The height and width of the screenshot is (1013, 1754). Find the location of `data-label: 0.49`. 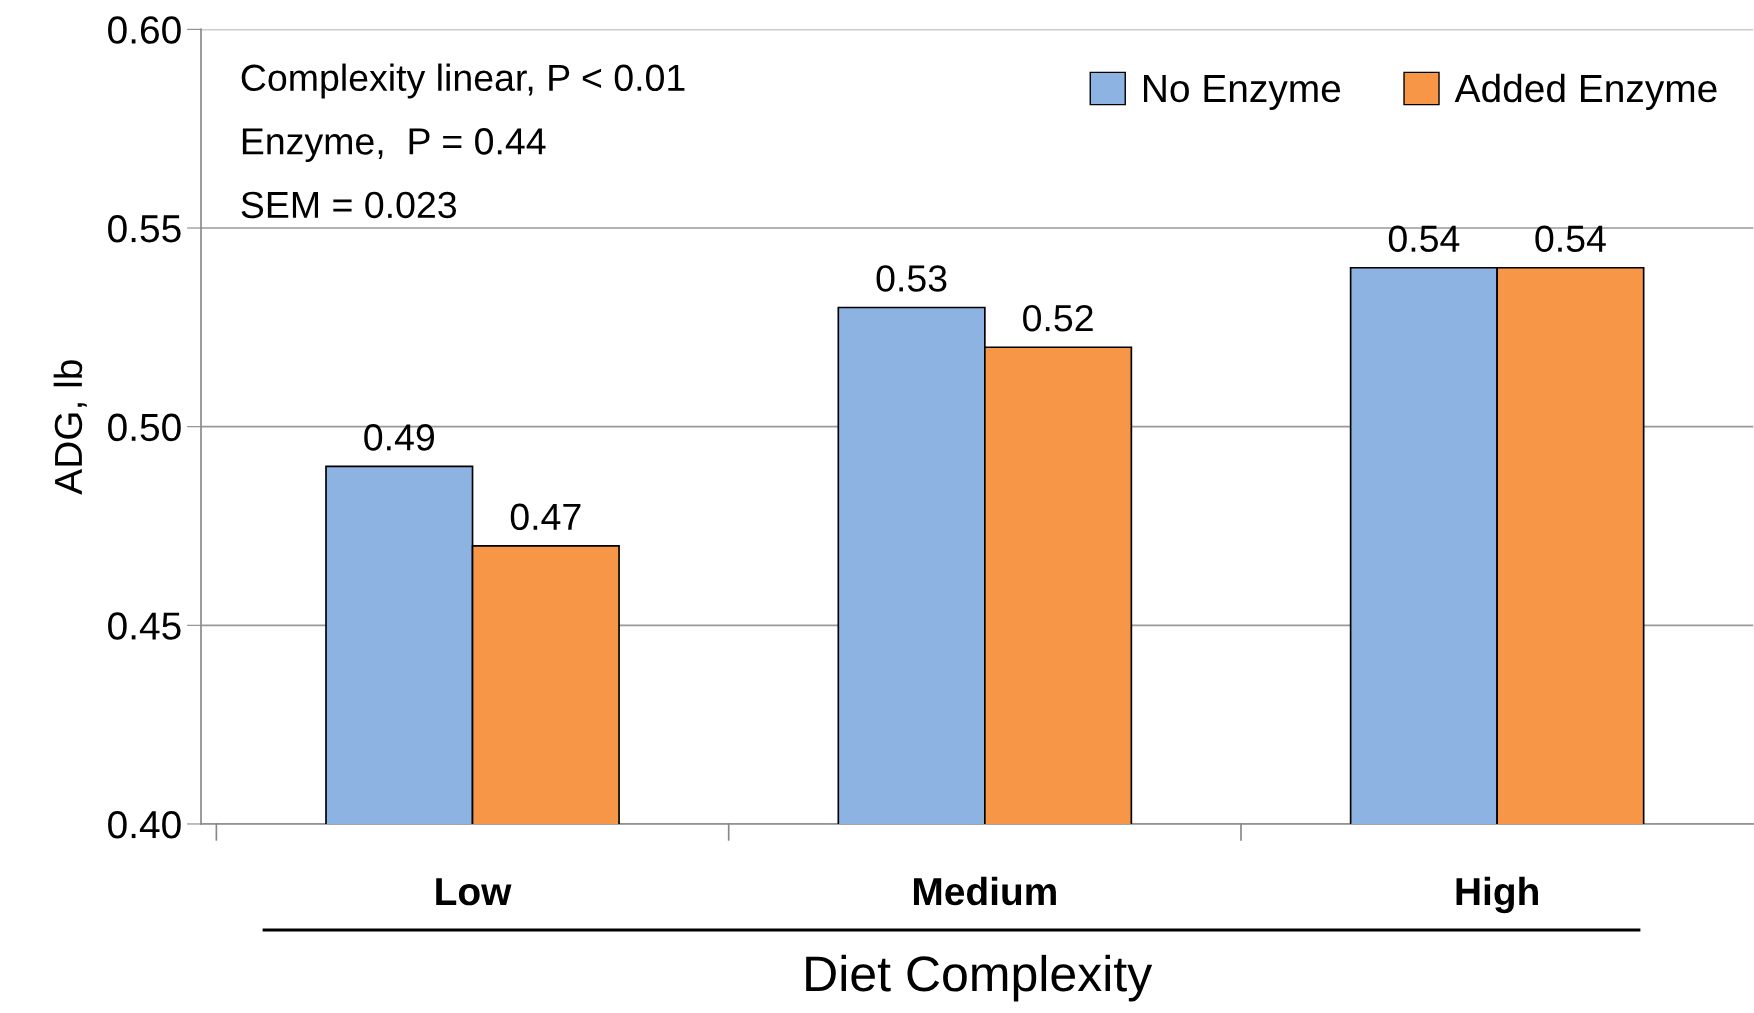

data-label: 0.49 is located at coordinates (399, 437).